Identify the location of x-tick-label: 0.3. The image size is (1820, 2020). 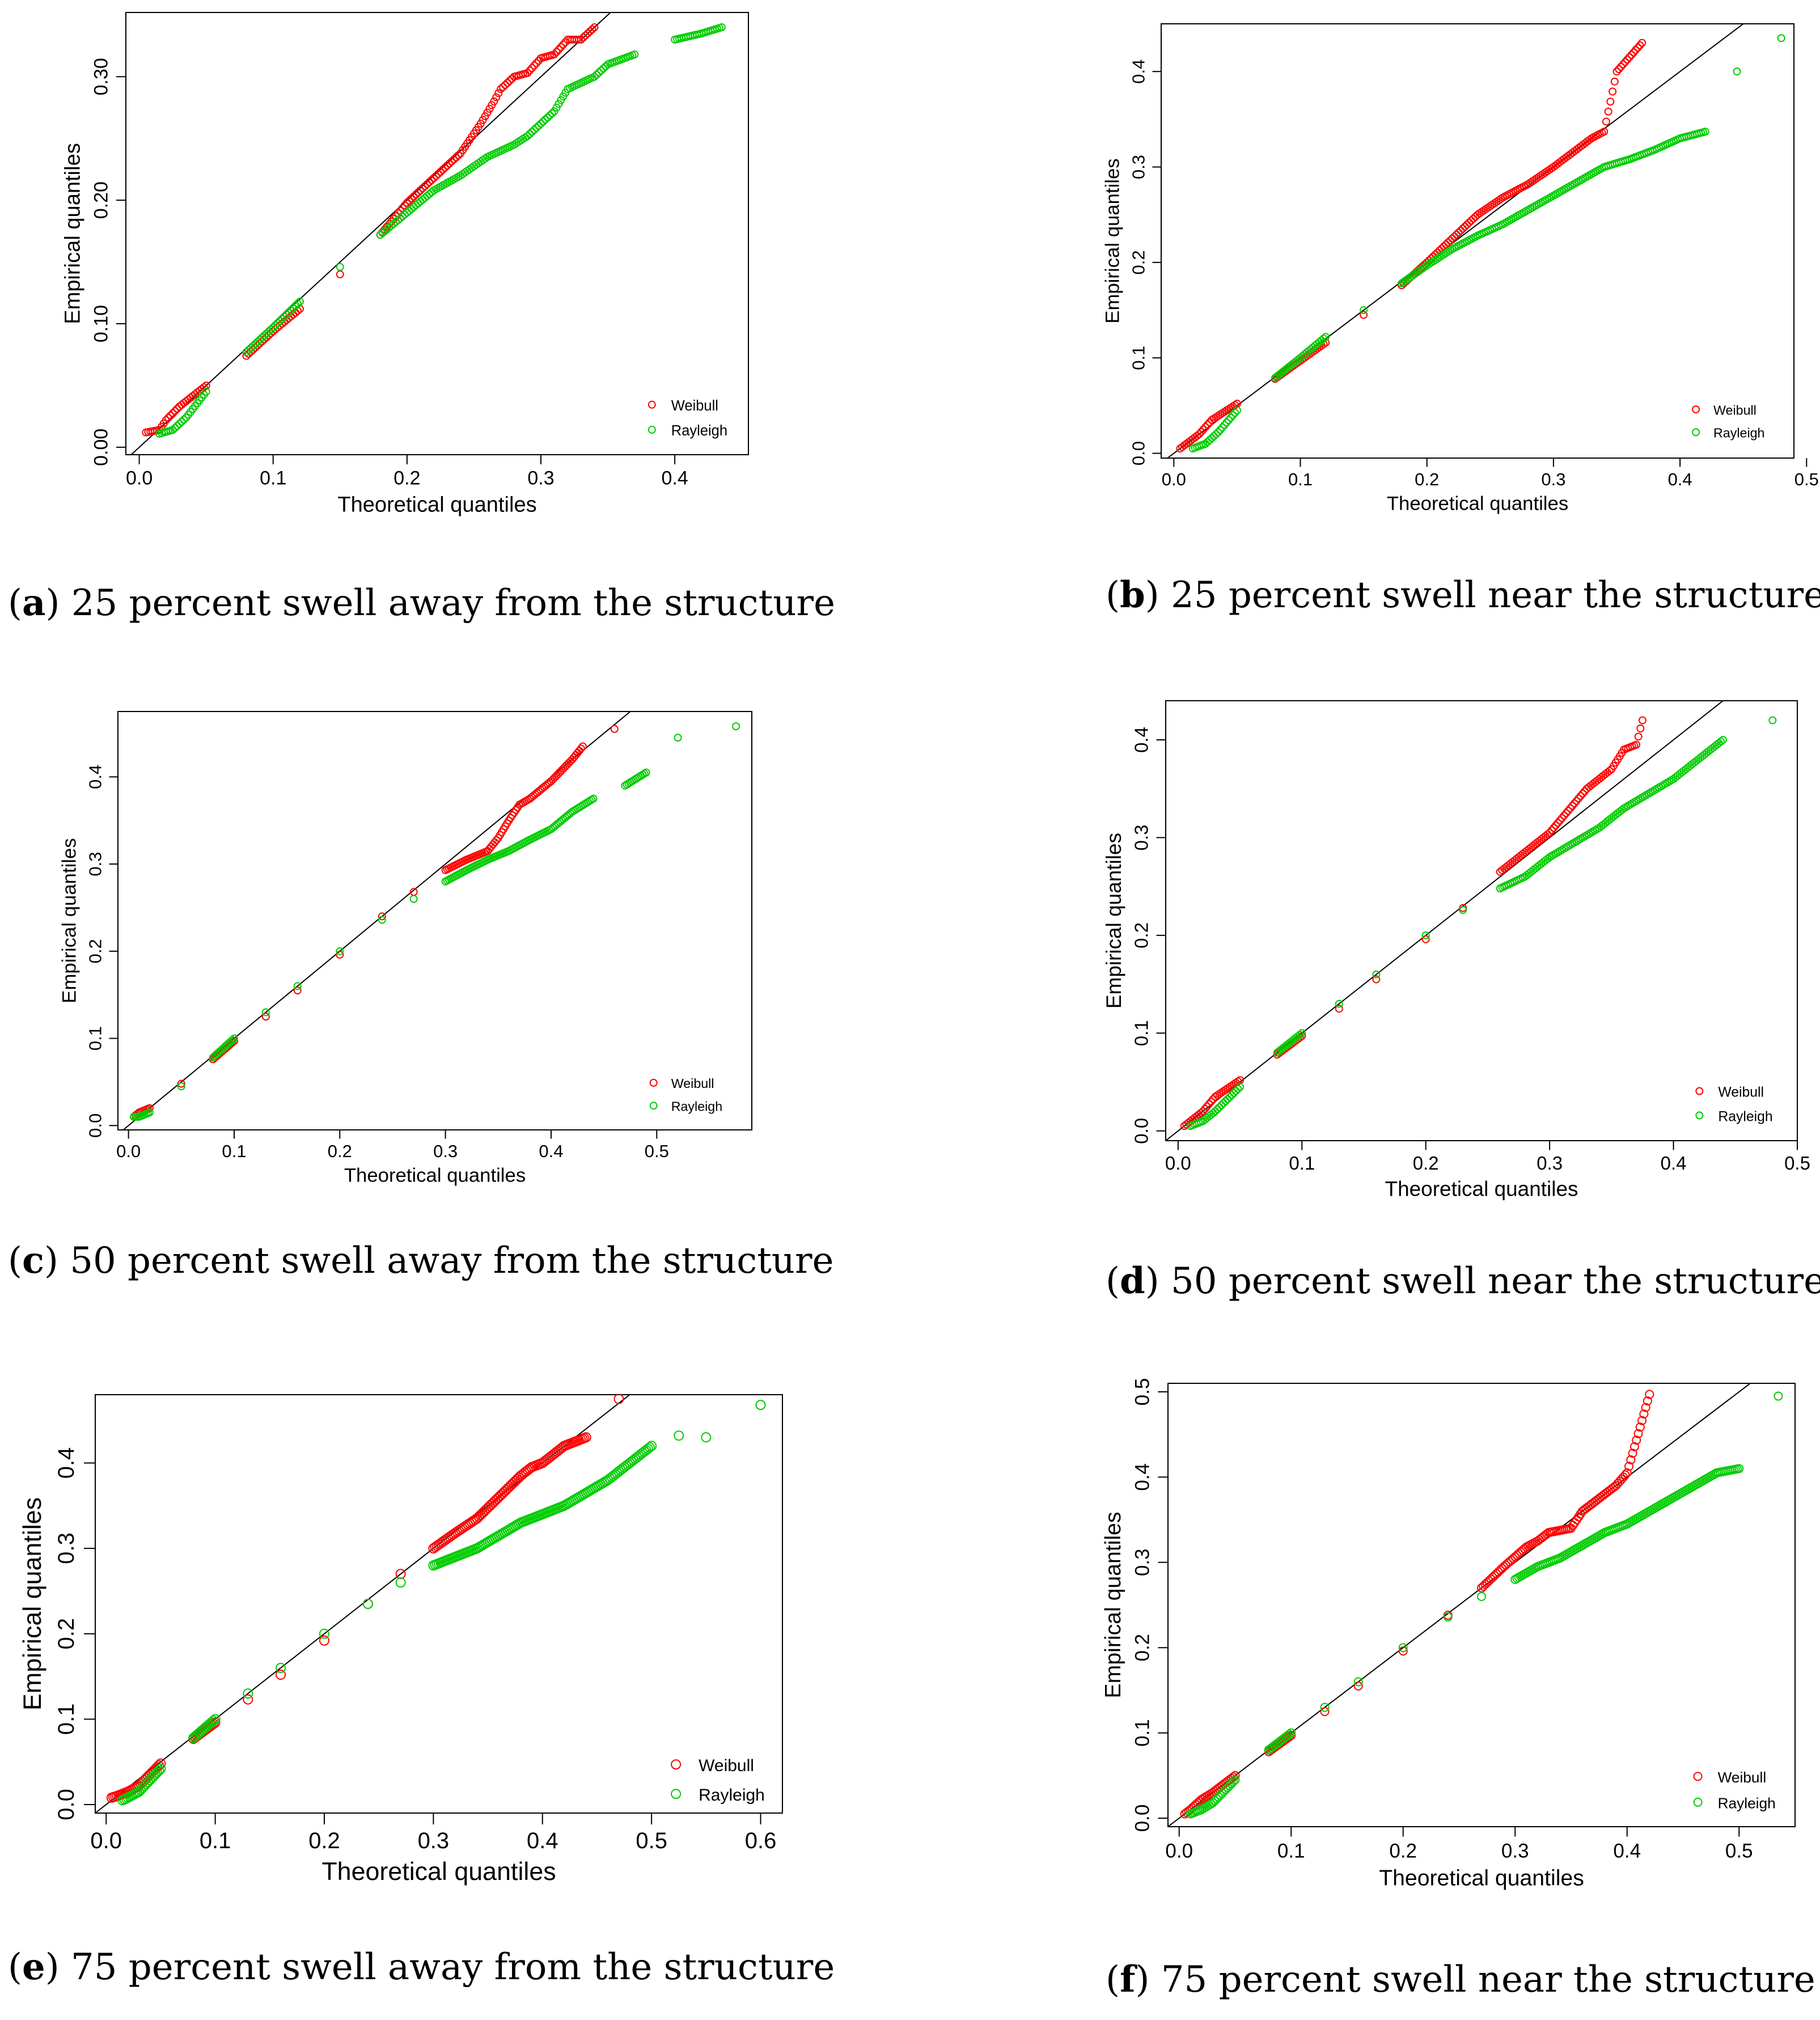
(540, 478).